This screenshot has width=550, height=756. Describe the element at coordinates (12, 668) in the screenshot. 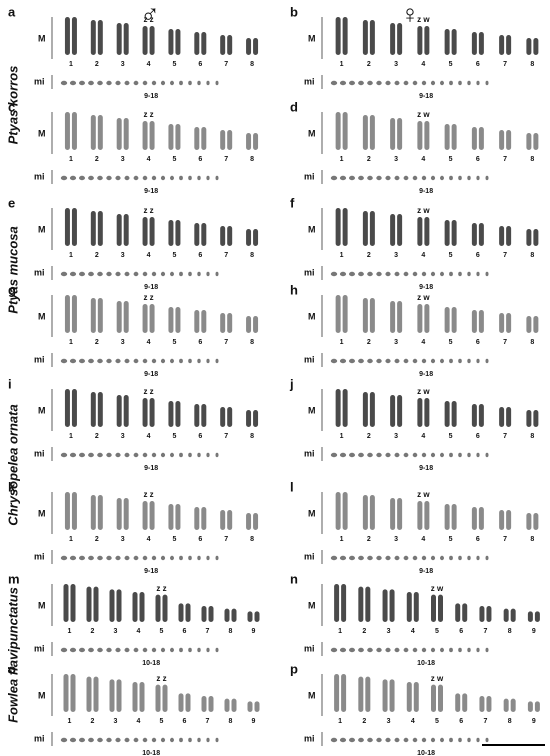

I see `panel-letter: o` at that location.